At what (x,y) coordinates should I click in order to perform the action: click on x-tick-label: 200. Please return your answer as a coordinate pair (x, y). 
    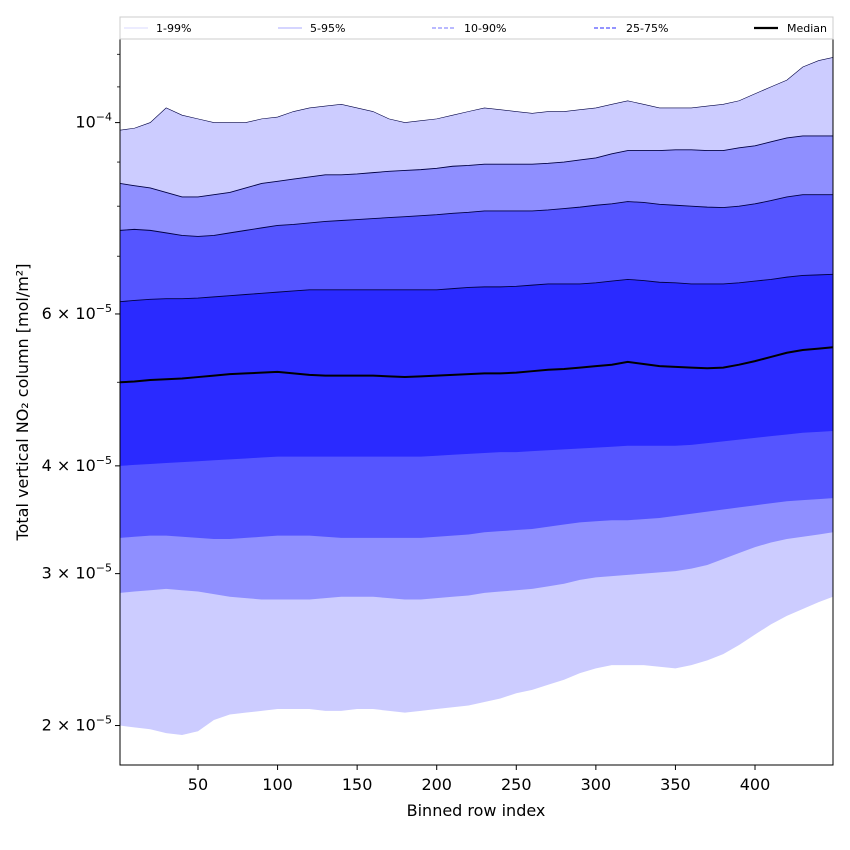
    Looking at the image, I should click on (436, 784).